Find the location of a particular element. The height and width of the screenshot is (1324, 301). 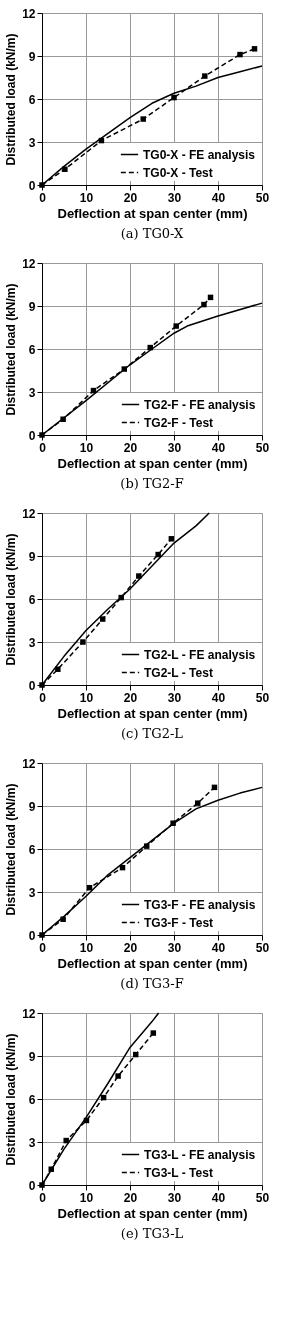

legend-label: TG3-L - FE analysis is located at coordinates (200, 1154).